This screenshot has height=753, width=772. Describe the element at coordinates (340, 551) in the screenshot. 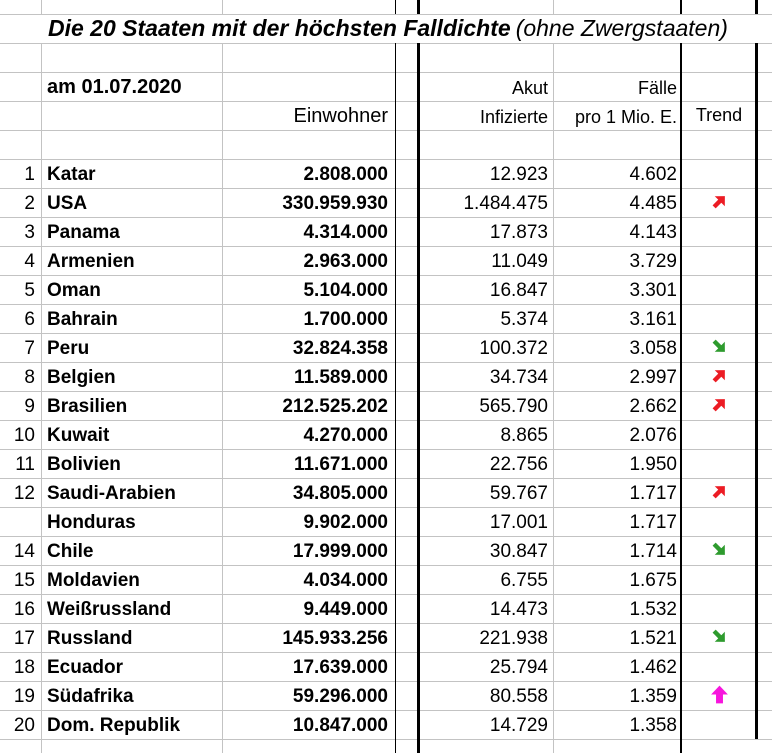

I see `einwohner-cell: 17.999.000` at that location.